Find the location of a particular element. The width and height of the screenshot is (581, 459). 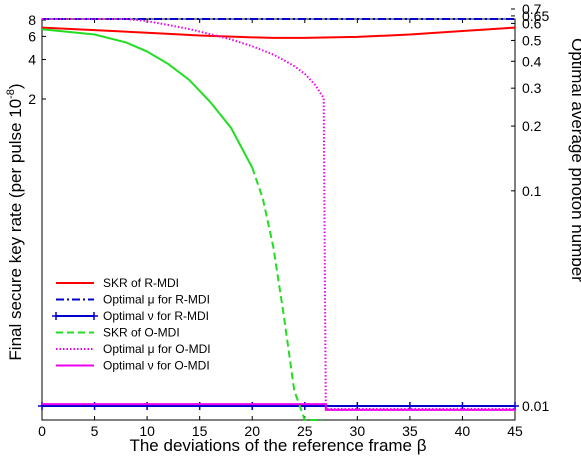

y-right-tick-label: 0.01 is located at coordinates (535, 406).